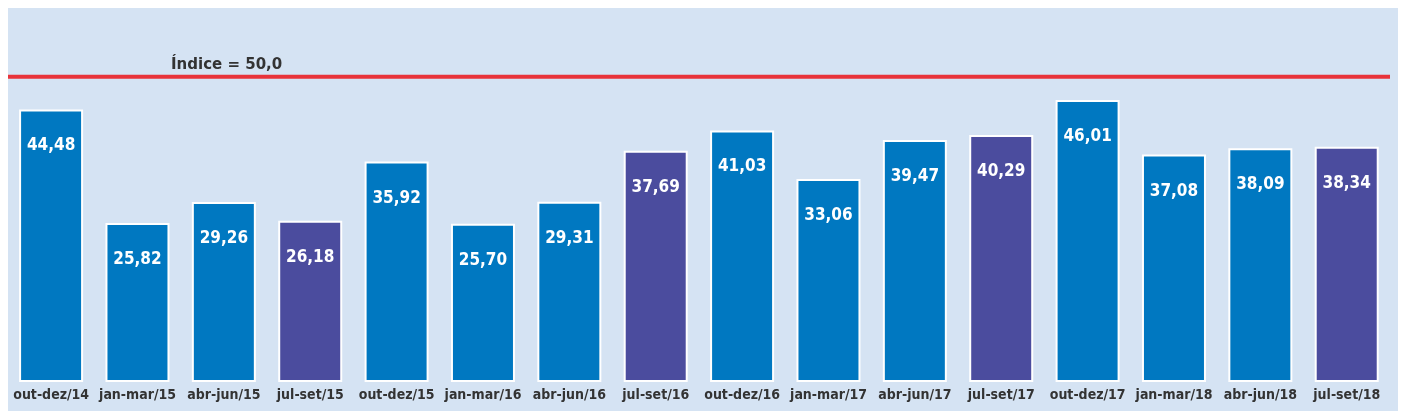 This screenshot has height=419, width=1406. Describe the element at coordinates (309, 393) in the screenshot. I see `x-tick-label: jul-set/15` at that location.